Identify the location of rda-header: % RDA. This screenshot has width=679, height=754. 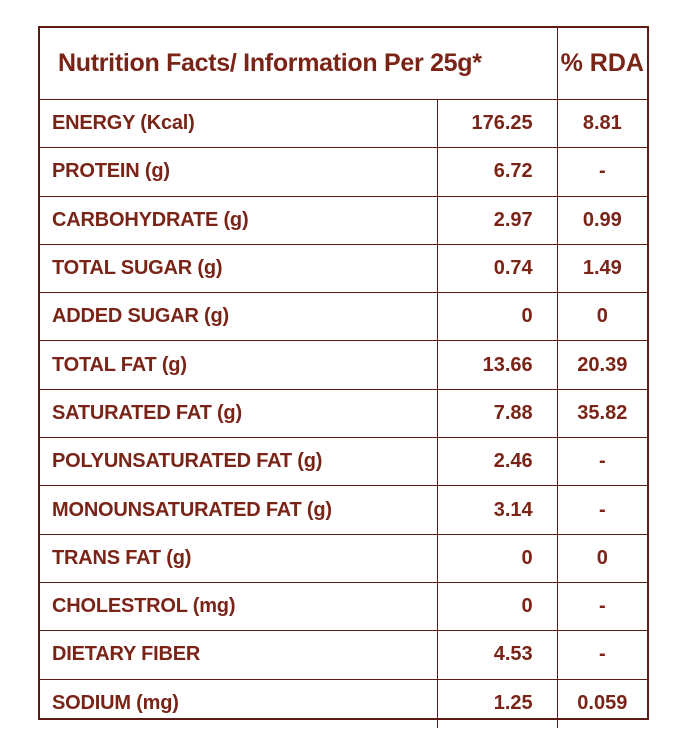
(601, 63).